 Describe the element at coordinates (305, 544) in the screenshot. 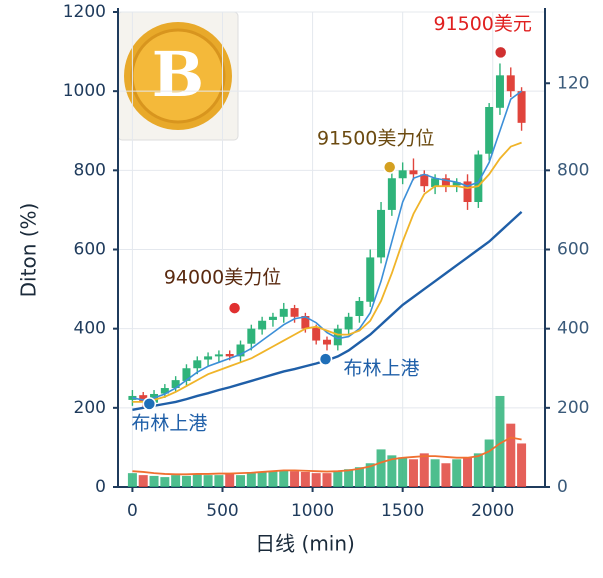

I see `x-axis-title: 日线 (min)` at that location.